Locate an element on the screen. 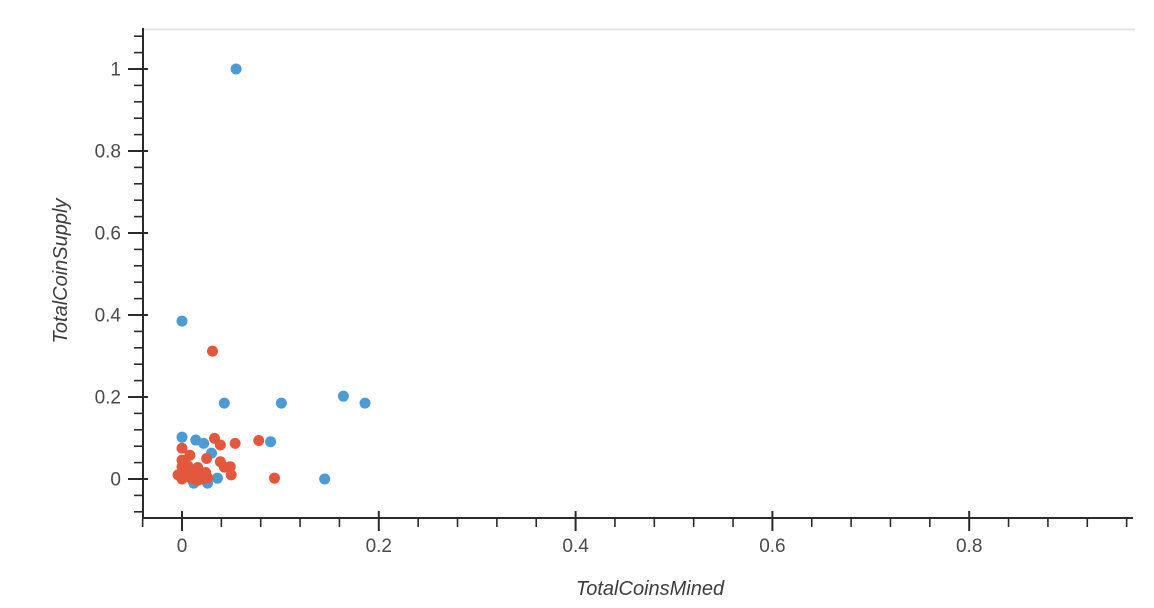  x-tick-label: 0.4 is located at coordinates (575, 546).